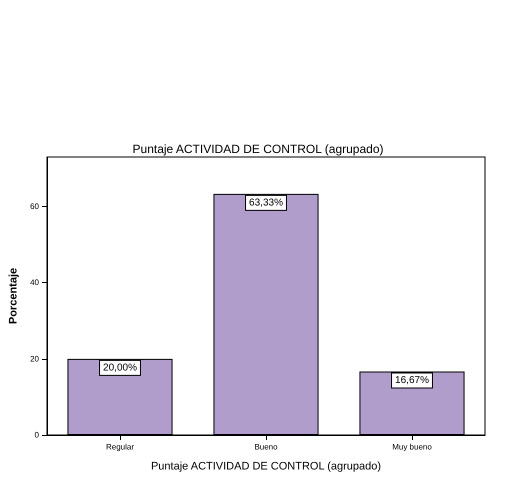 Image resolution: width=516 pixels, height=496 pixels. What do you see at coordinates (35, 359) in the screenshot?
I see `y-tick-label: 20` at bounding box center [35, 359].